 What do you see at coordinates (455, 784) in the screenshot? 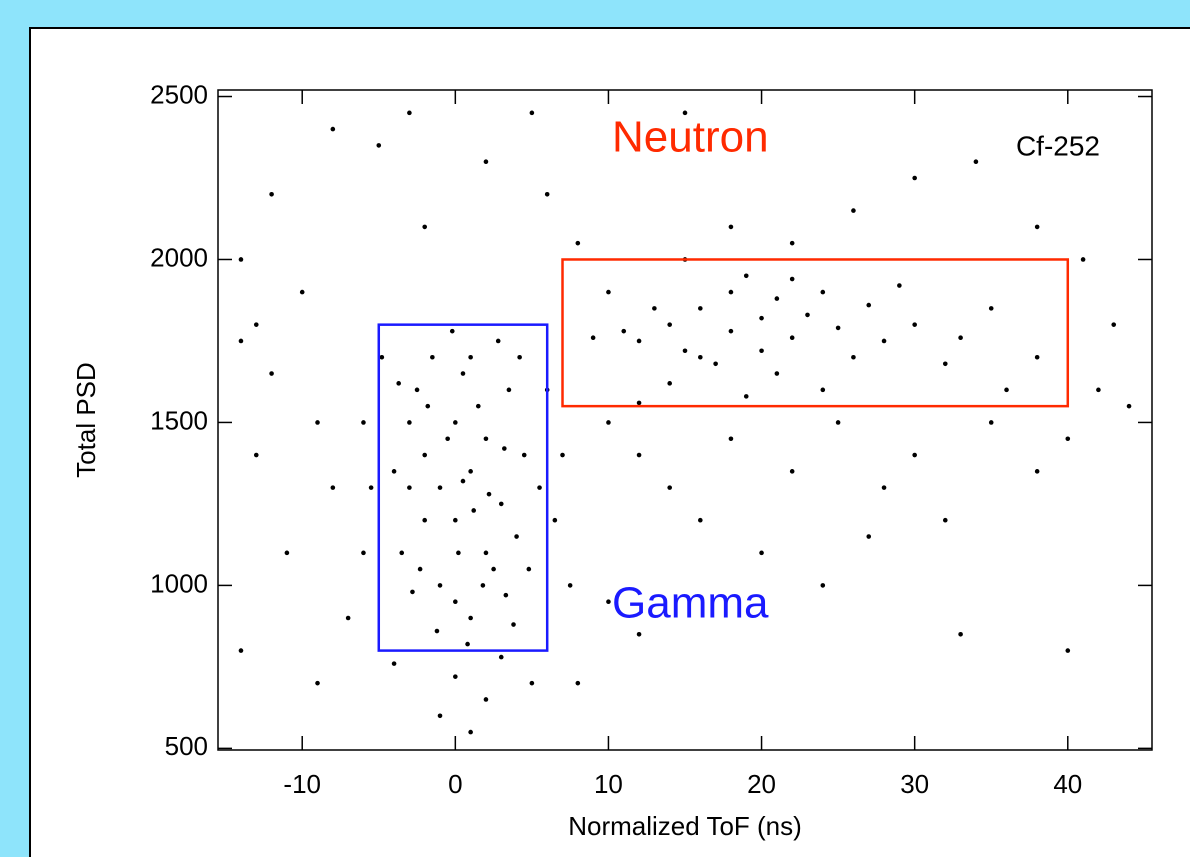
I see `x-tick-label: 0` at bounding box center [455, 784].